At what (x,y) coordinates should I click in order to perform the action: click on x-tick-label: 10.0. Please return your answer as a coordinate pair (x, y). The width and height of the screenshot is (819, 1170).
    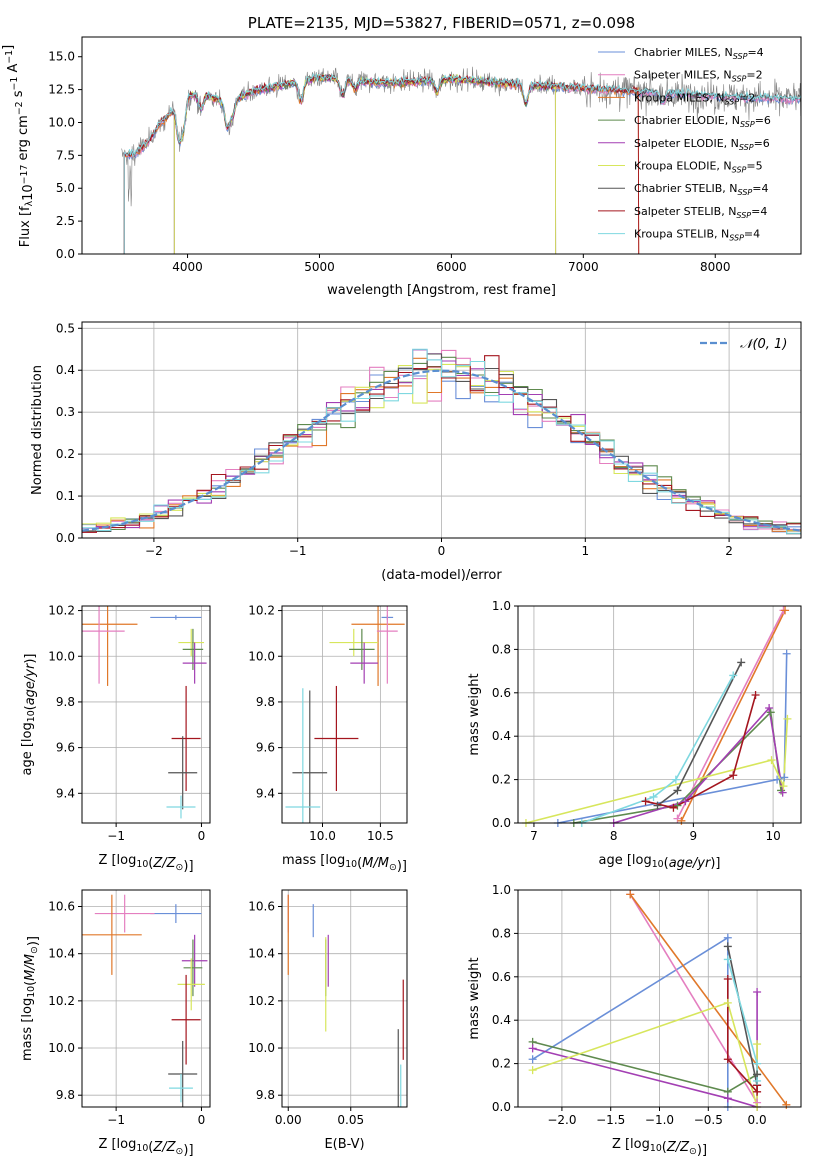
    Looking at the image, I should click on (322, 836).